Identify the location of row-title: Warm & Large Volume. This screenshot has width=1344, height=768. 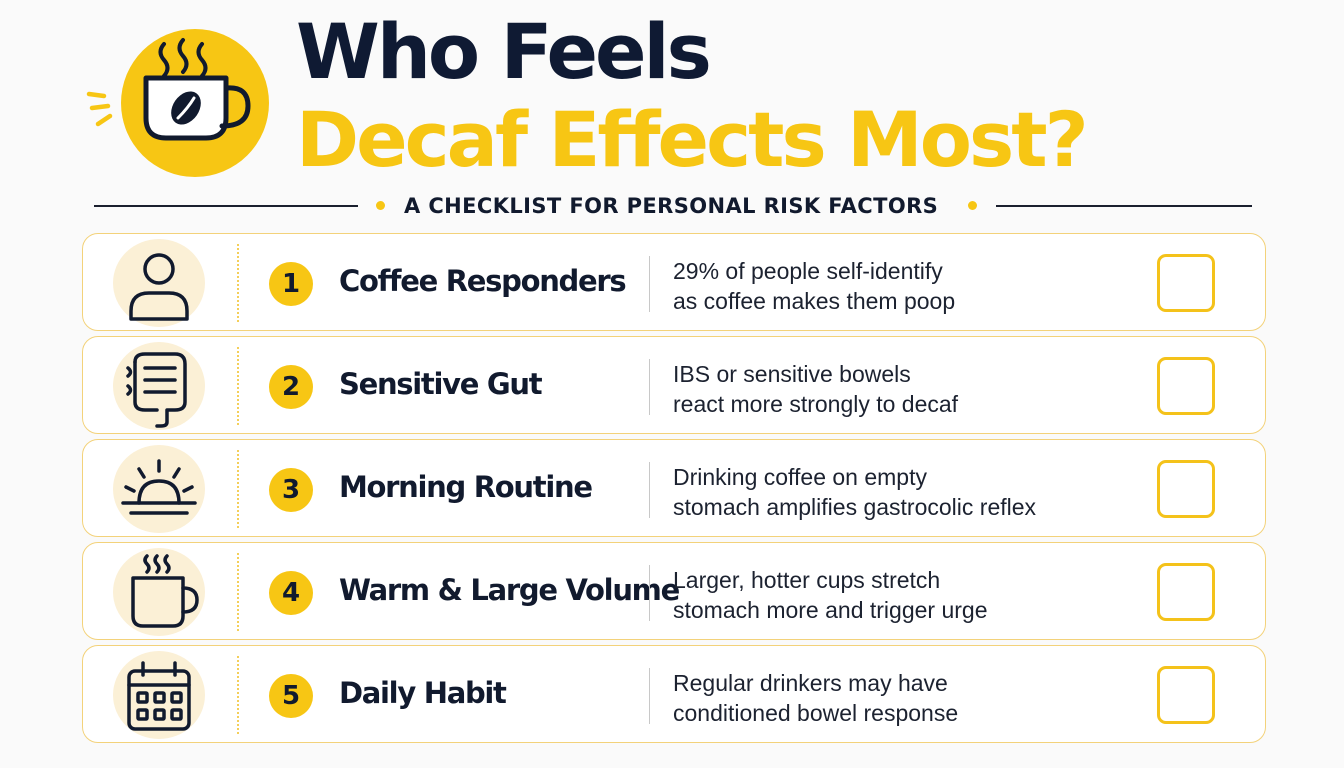
(509, 590).